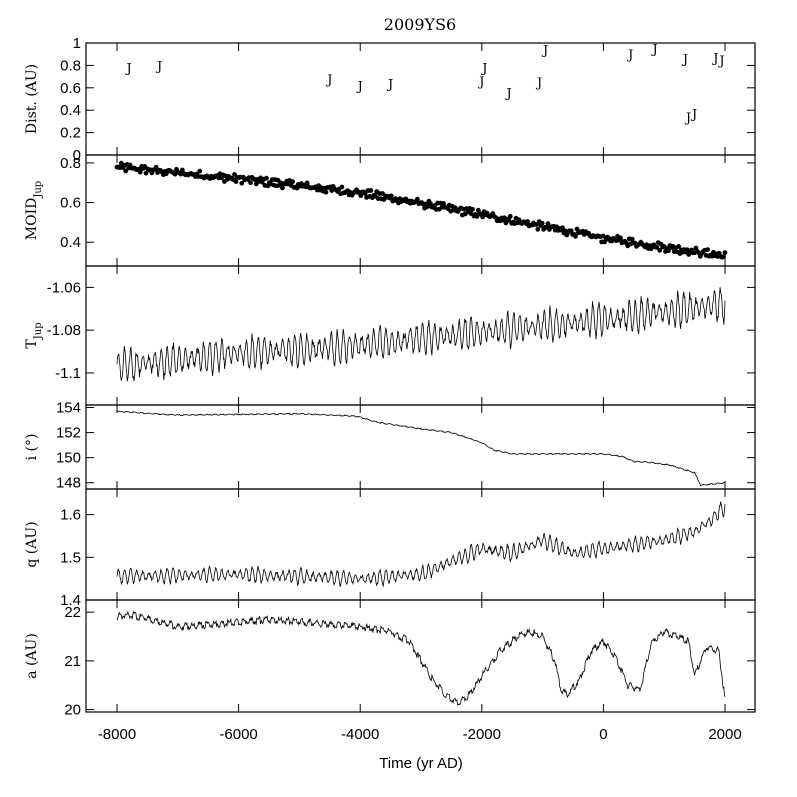  I want to click on series-line-tjup, so click(421, 334).